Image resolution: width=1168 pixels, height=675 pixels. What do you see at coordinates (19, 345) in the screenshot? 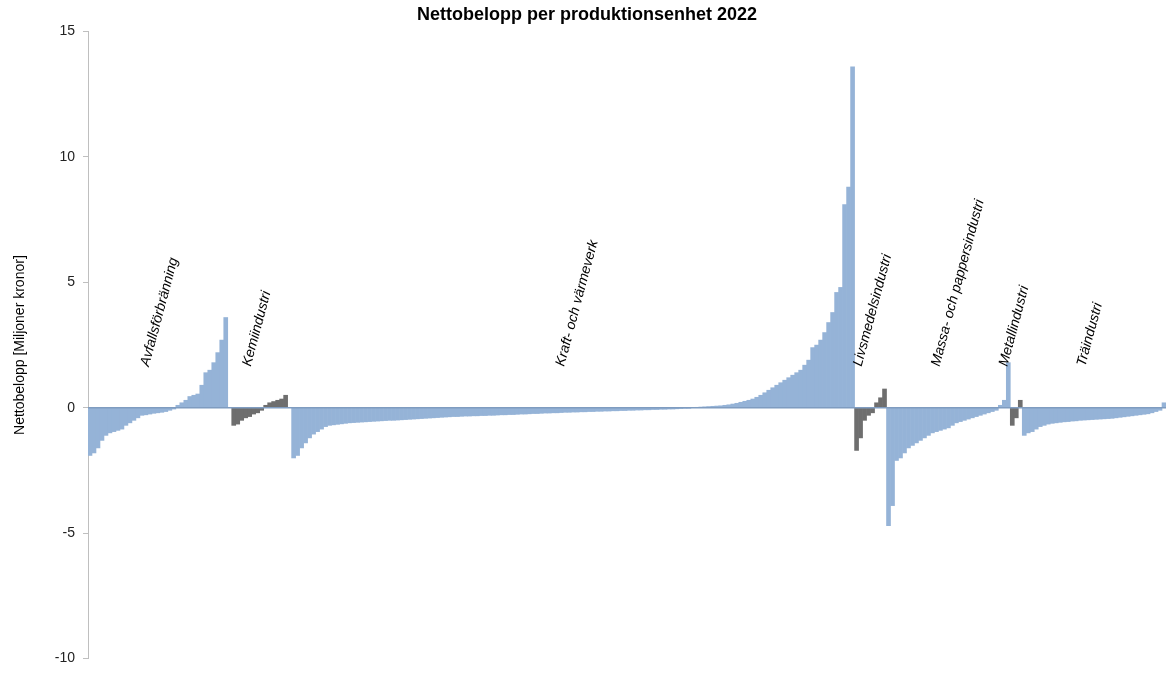
I see `y-axis-title: Nettobelopp [Miljoner kronor]` at bounding box center [19, 345].